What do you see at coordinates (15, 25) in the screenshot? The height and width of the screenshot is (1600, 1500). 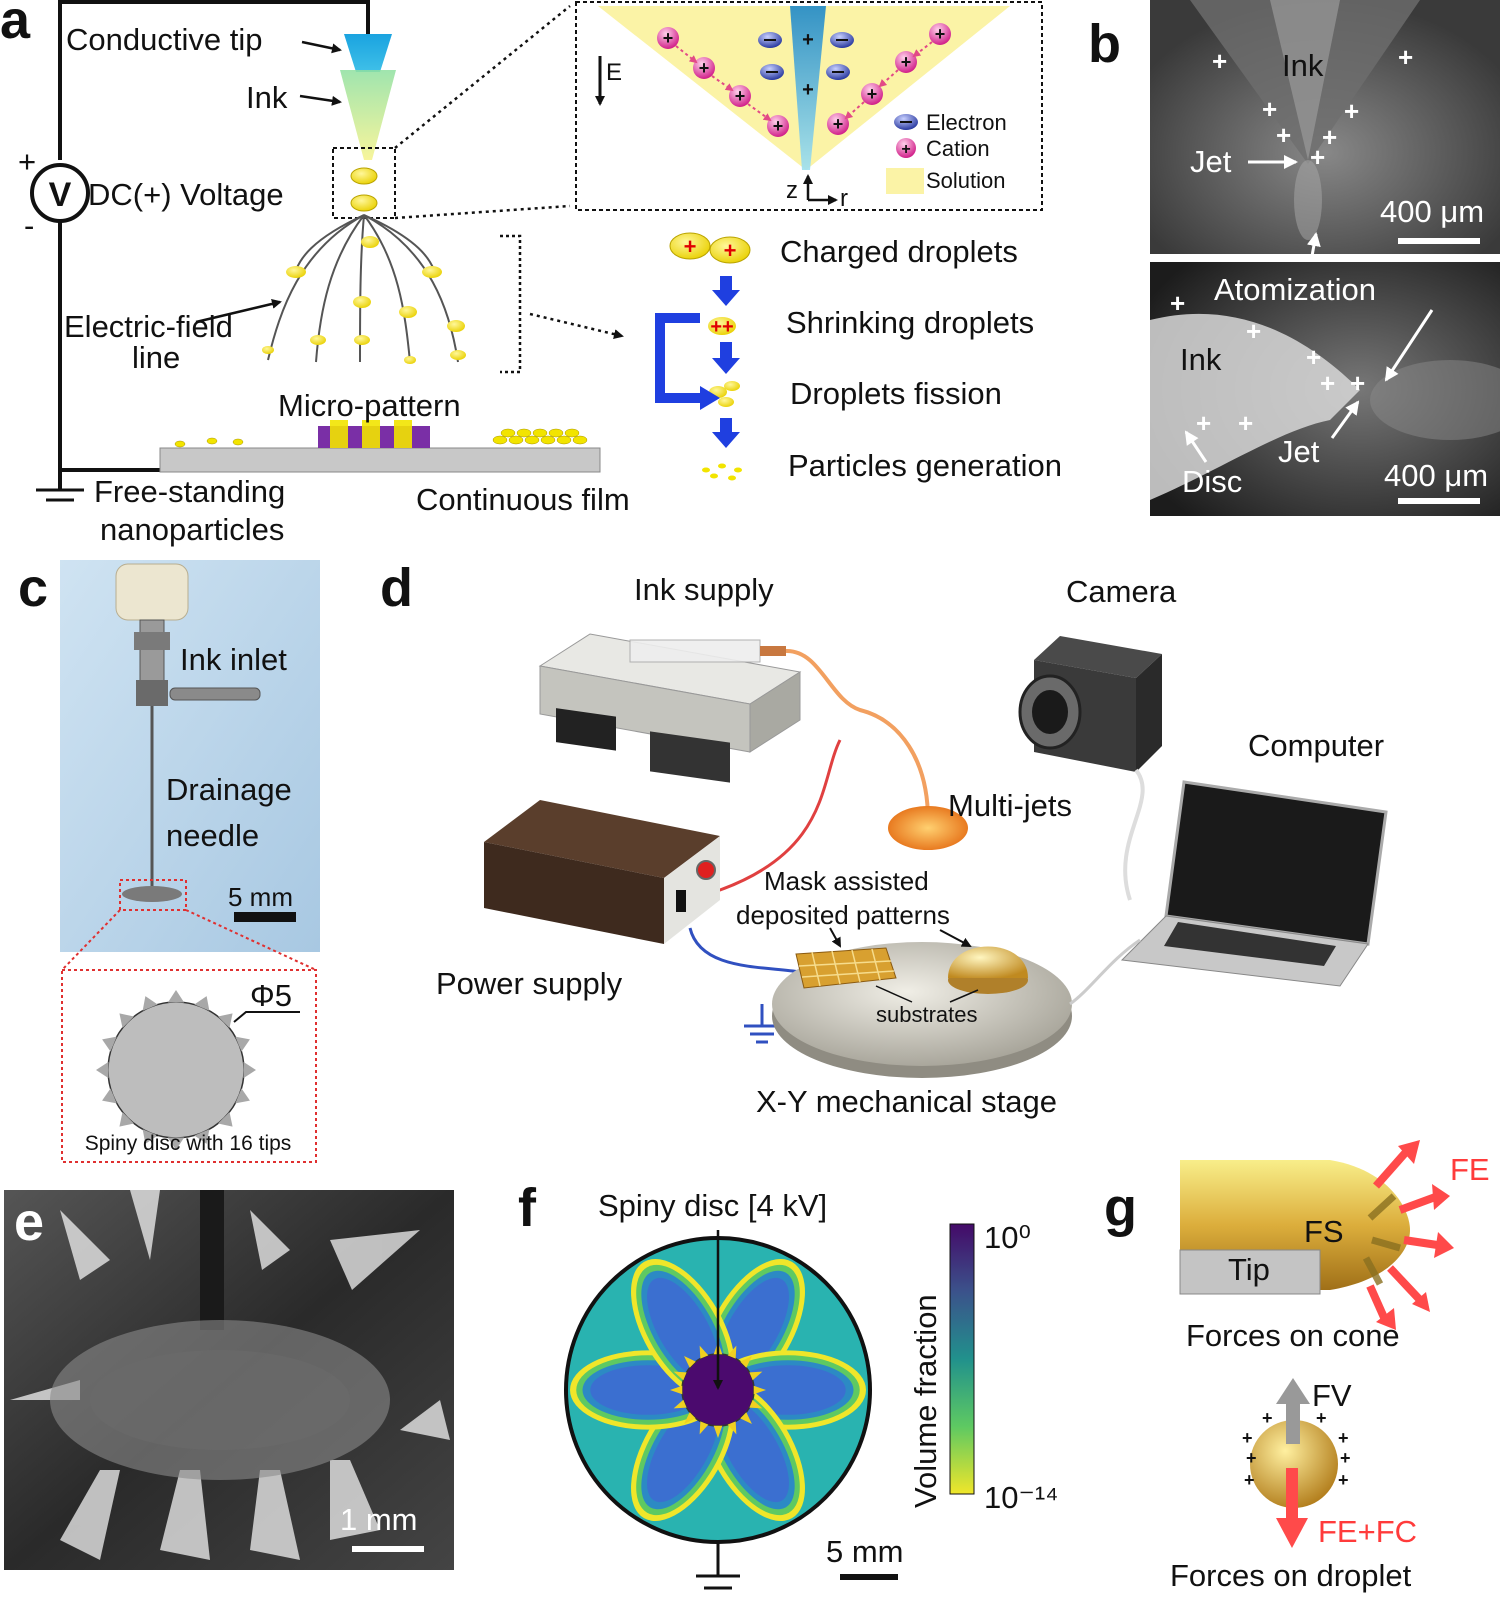 I see `panel-a-label: a` at bounding box center [15, 25].